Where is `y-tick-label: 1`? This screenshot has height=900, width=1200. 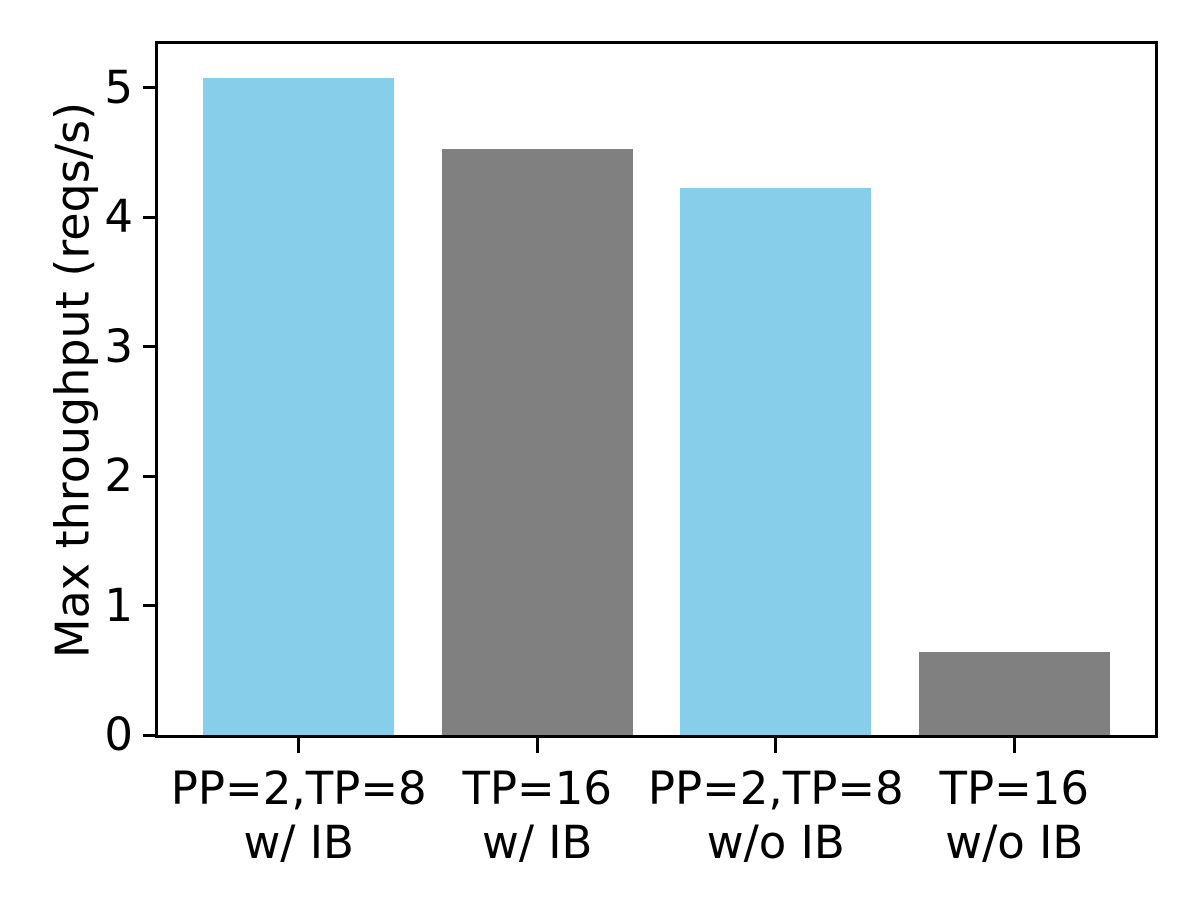
y-tick-label: 1 is located at coordinates (118, 605).